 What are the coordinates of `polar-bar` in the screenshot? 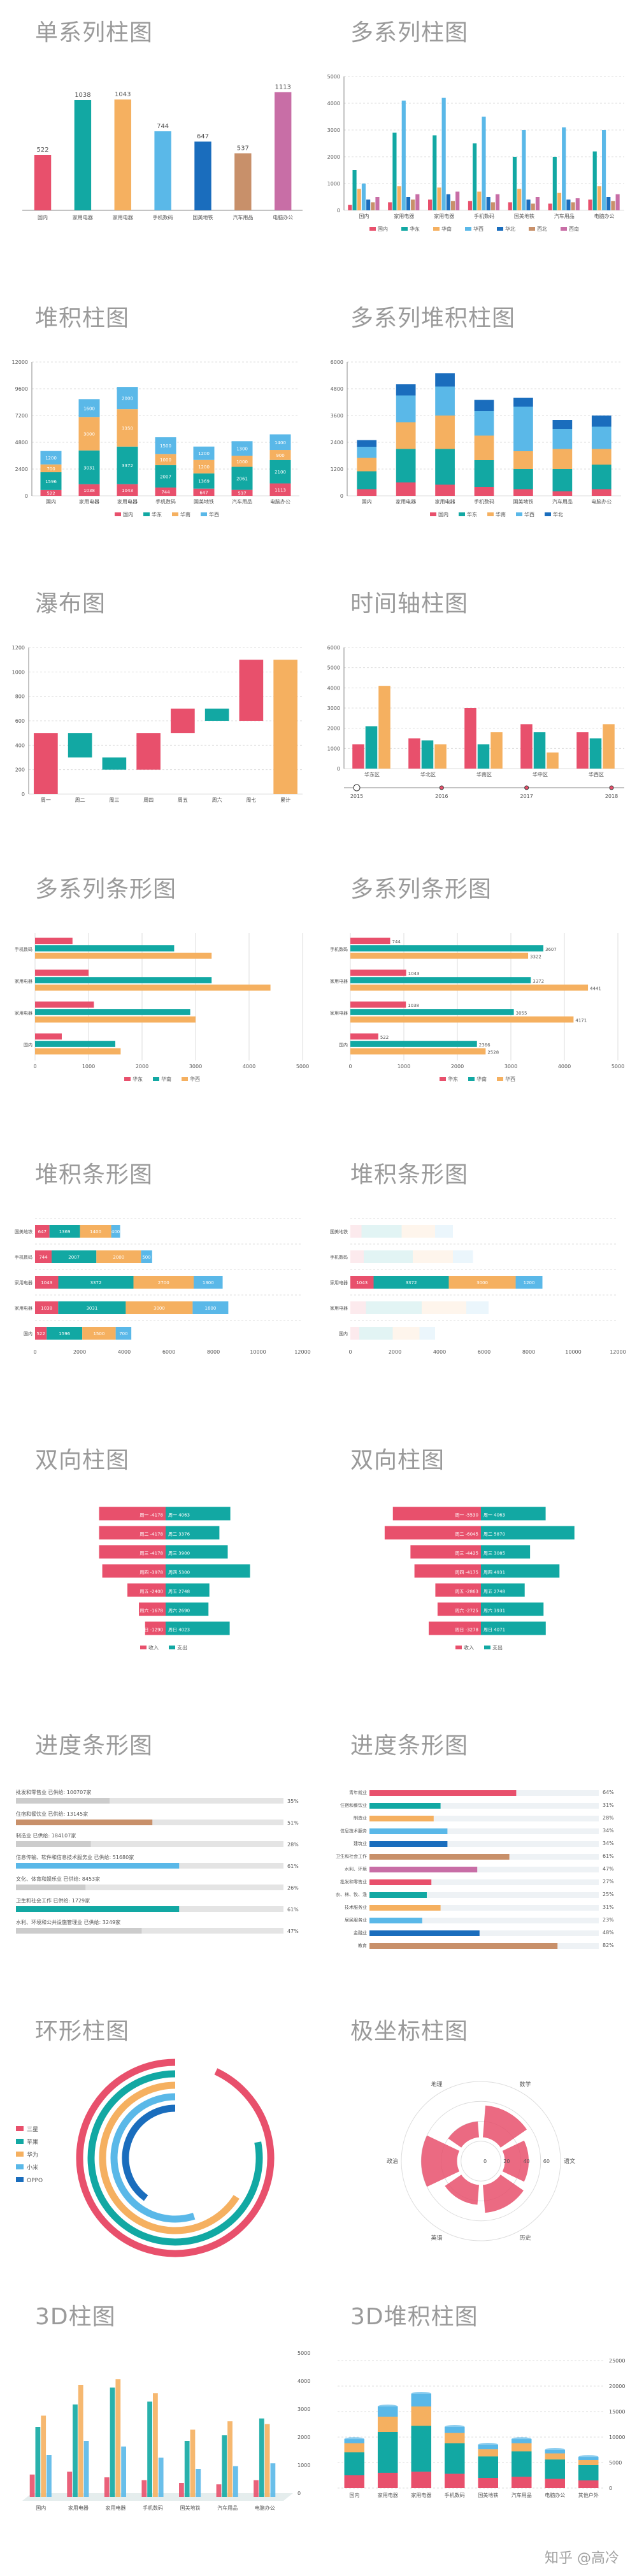 It's located at (464, 2134).